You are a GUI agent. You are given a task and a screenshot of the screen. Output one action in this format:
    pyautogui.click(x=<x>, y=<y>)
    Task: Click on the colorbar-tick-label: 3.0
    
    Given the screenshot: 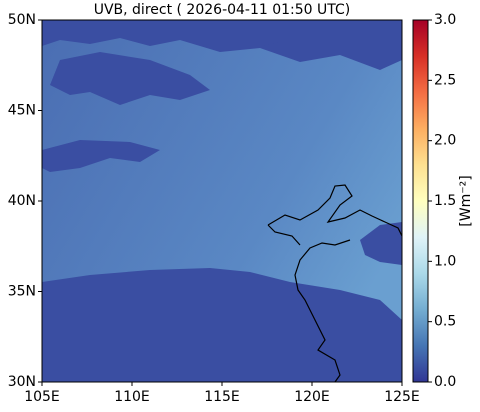 What is the action you would take?
    pyautogui.click(x=445, y=20)
    